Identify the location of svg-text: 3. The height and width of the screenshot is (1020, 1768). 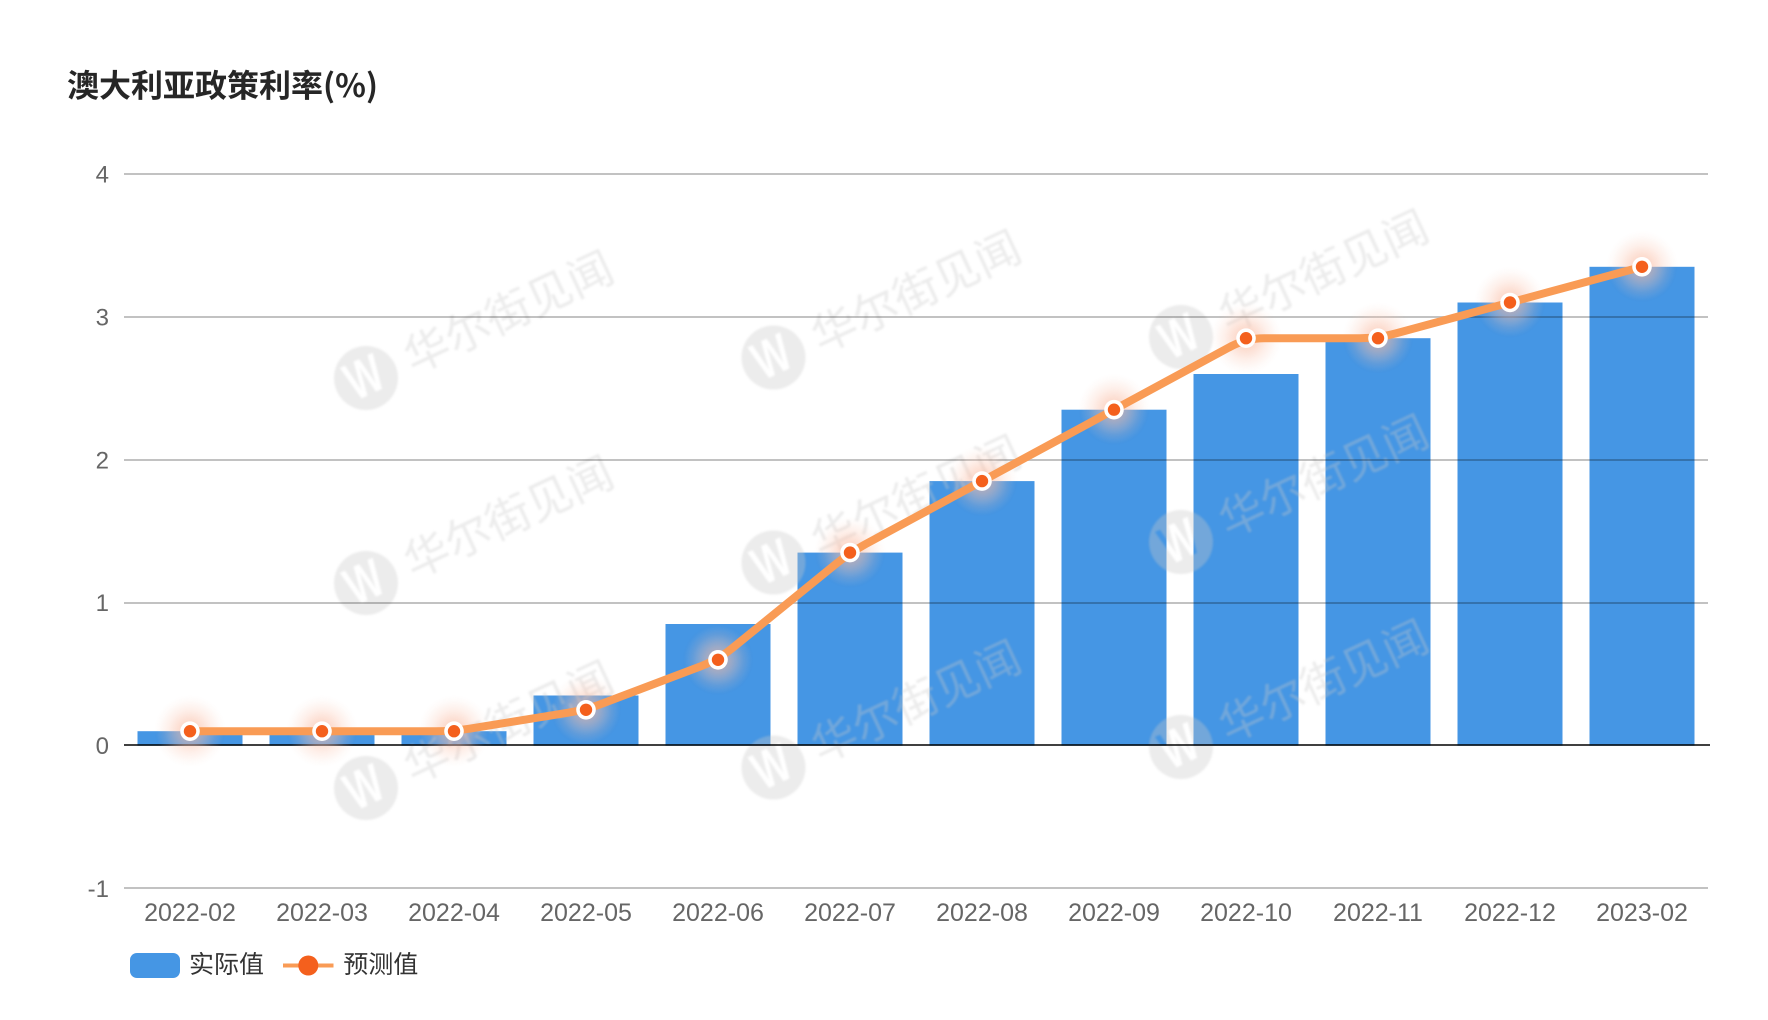
(102, 317).